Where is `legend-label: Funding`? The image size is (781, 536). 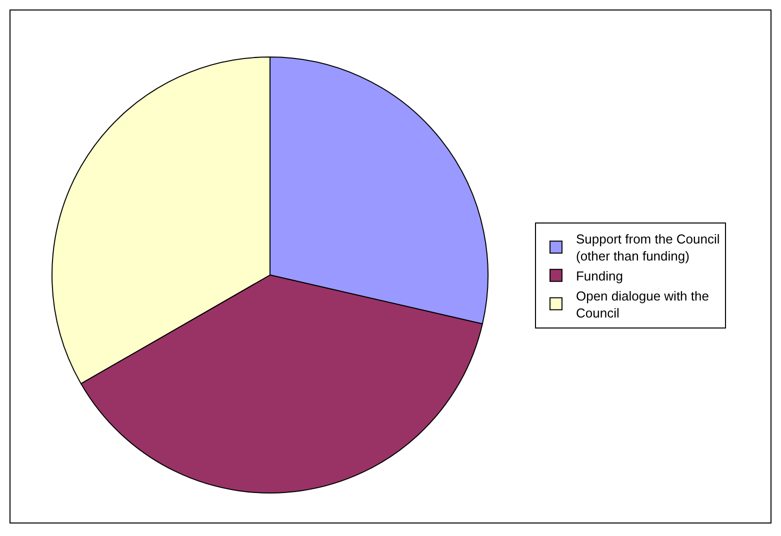
legend-label: Funding is located at coordinates (599, 276).